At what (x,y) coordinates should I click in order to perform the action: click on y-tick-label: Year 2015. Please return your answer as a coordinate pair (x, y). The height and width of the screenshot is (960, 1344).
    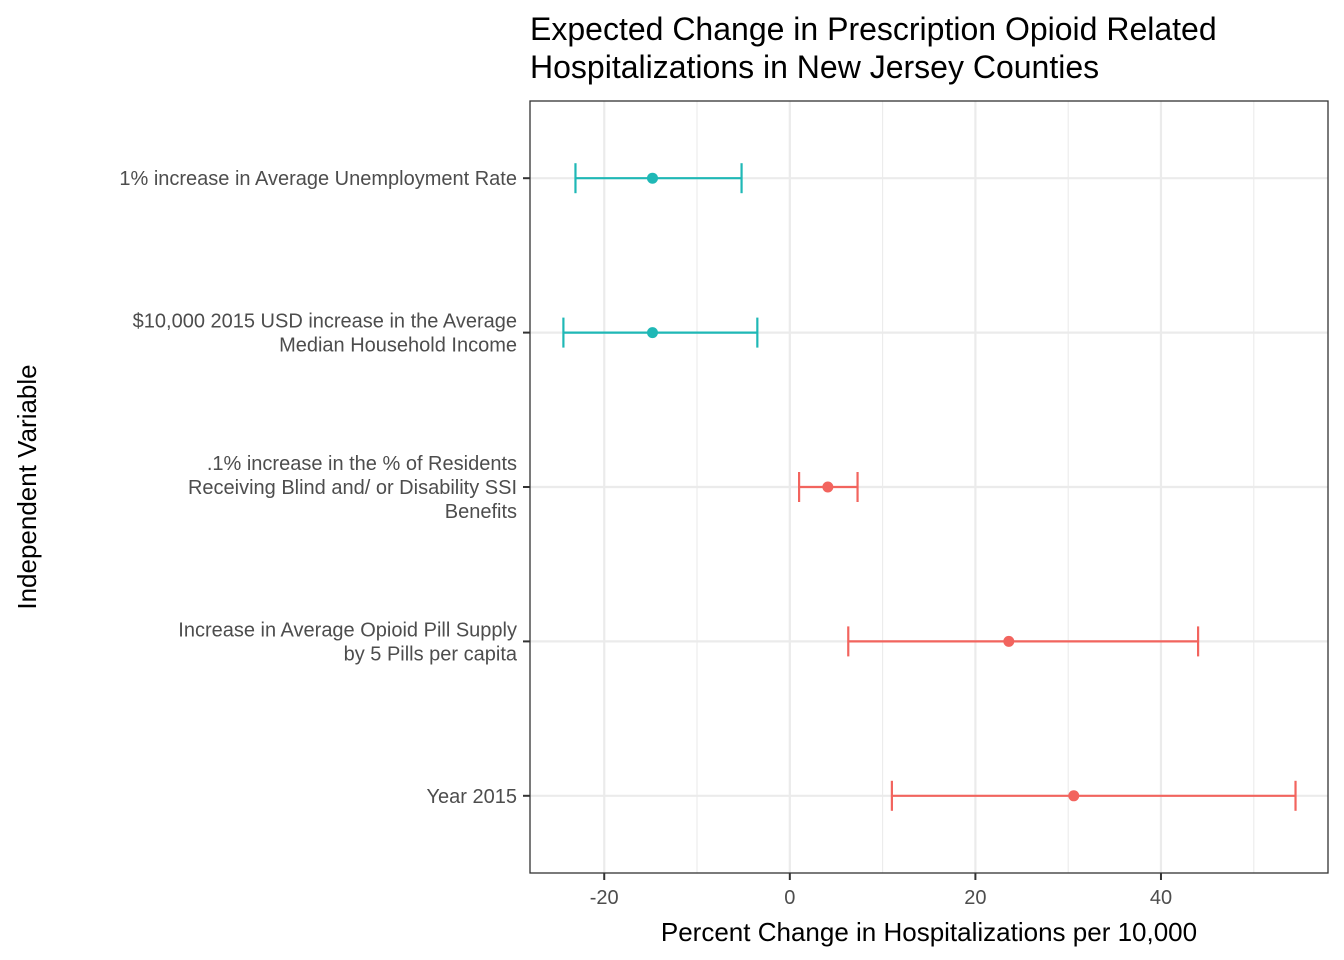
    Looking at the image, I should click on (472, 797).